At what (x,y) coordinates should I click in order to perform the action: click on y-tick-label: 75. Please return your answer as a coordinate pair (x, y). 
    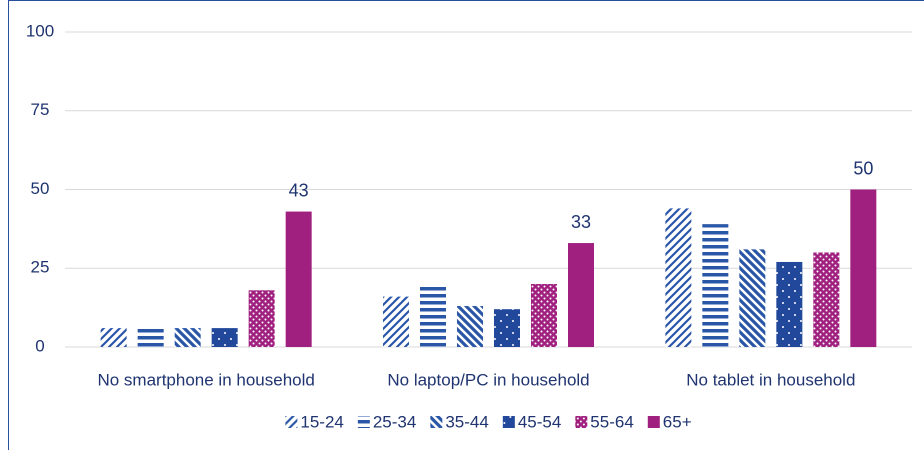
    Looking at the image, I should click on (40, 109).